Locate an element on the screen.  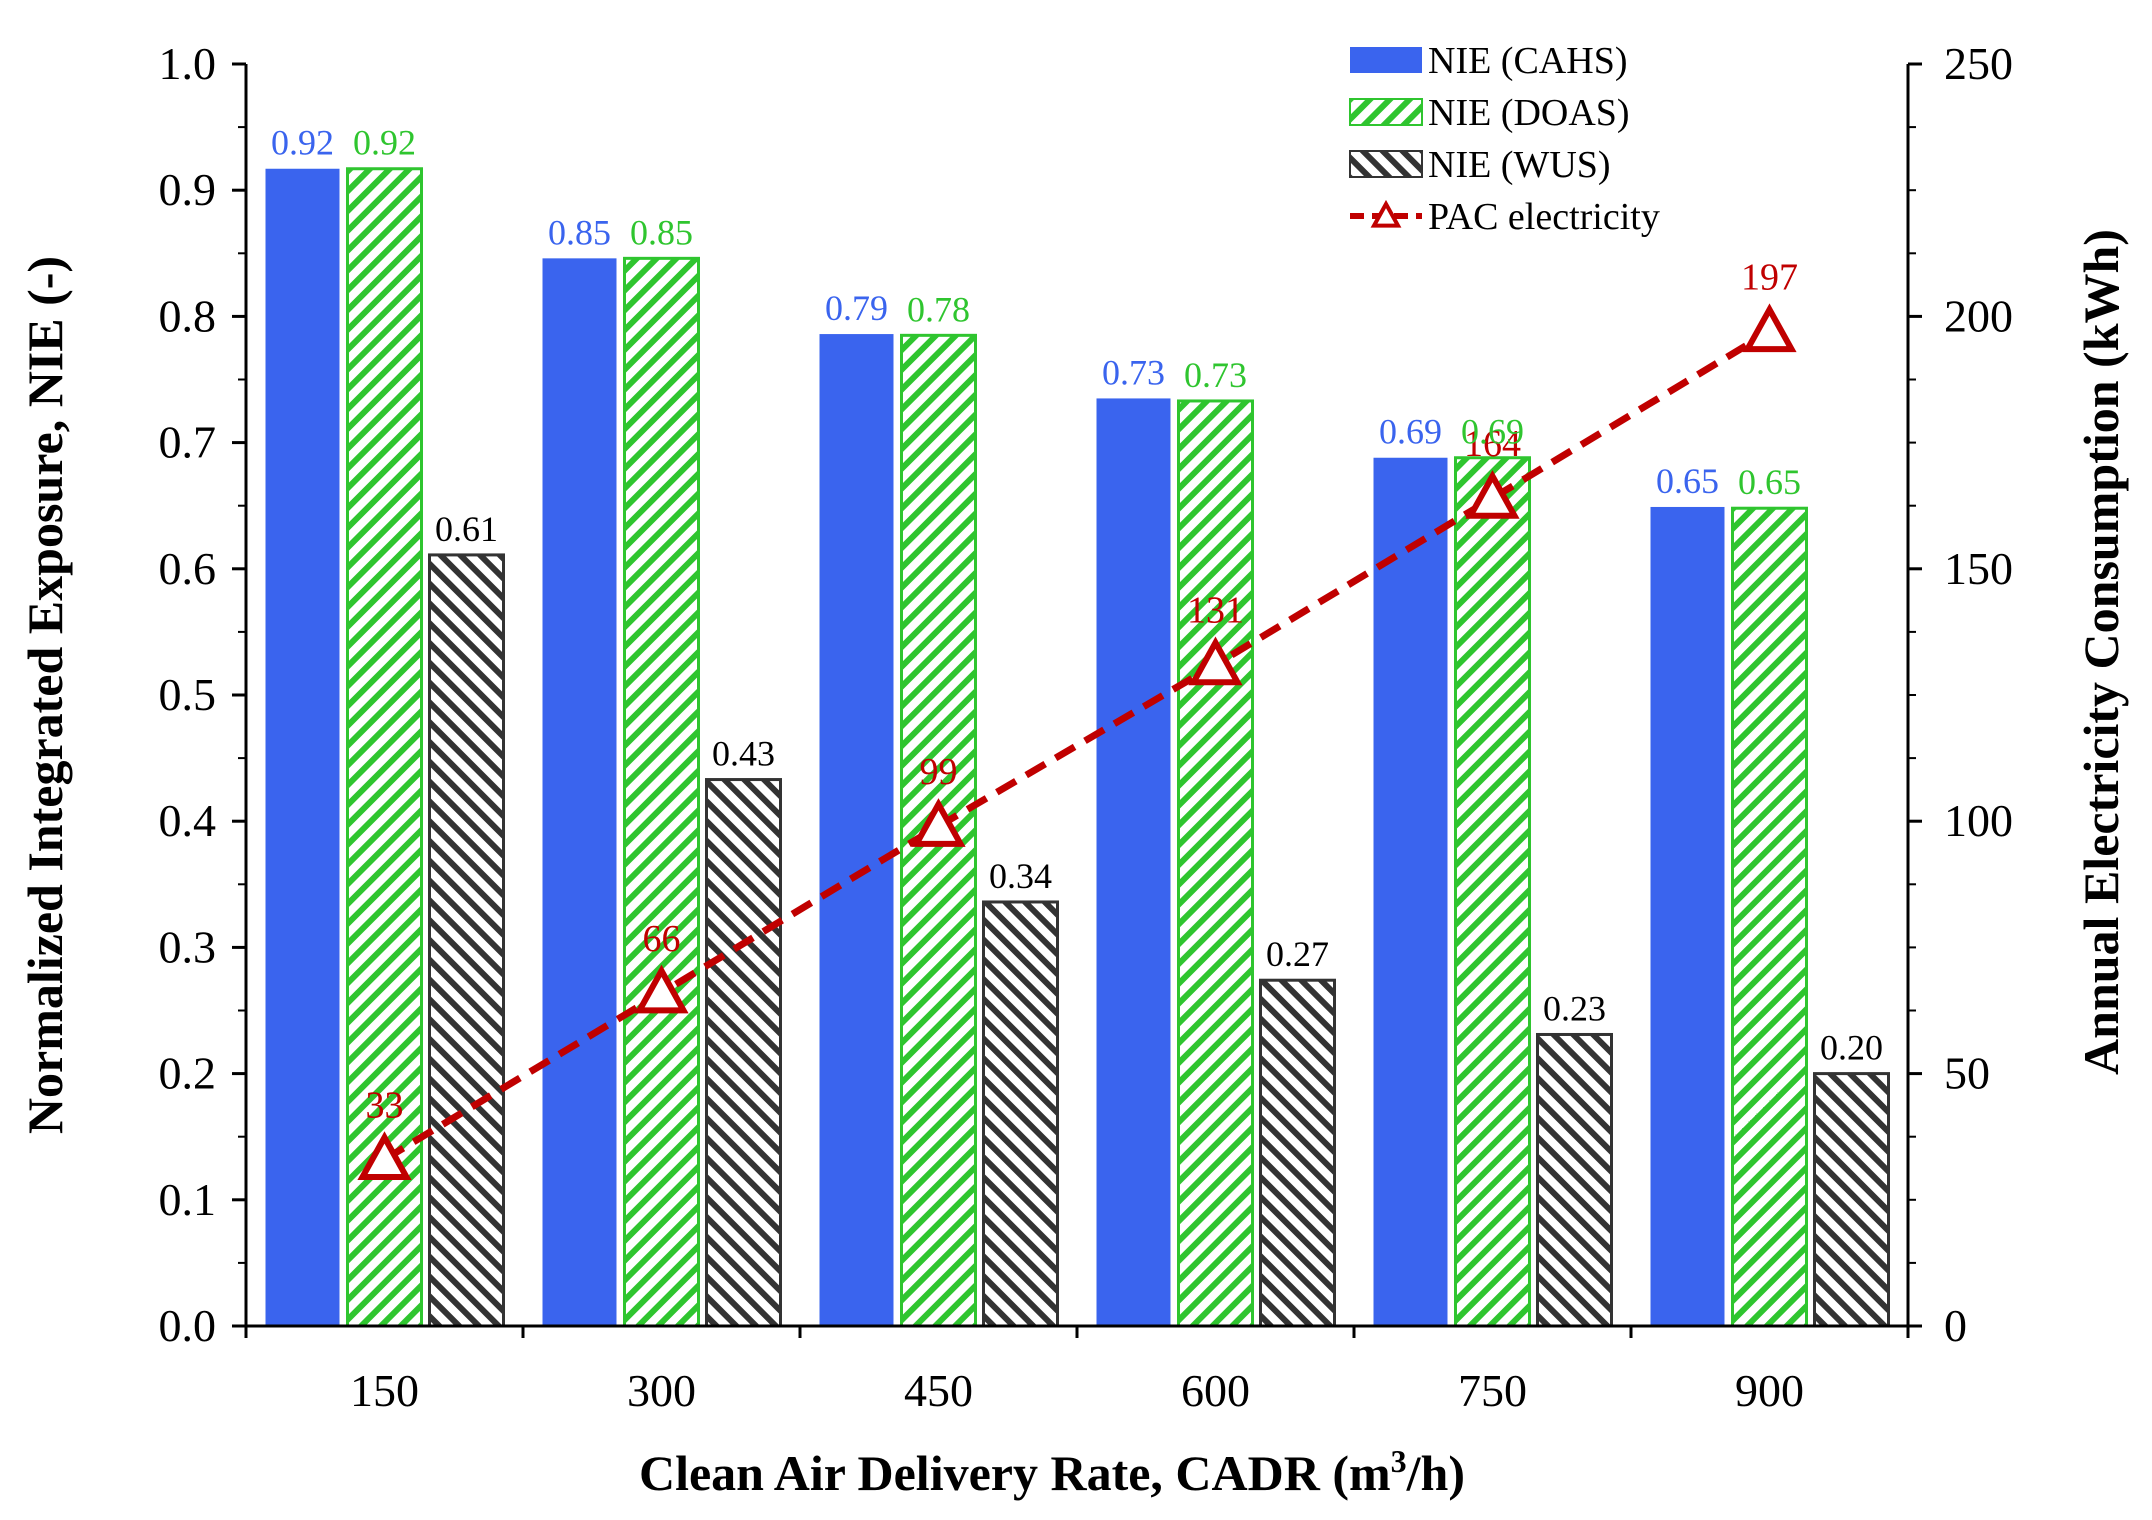
y-tick-label: 0.6 is located at coordinates (188, 568).